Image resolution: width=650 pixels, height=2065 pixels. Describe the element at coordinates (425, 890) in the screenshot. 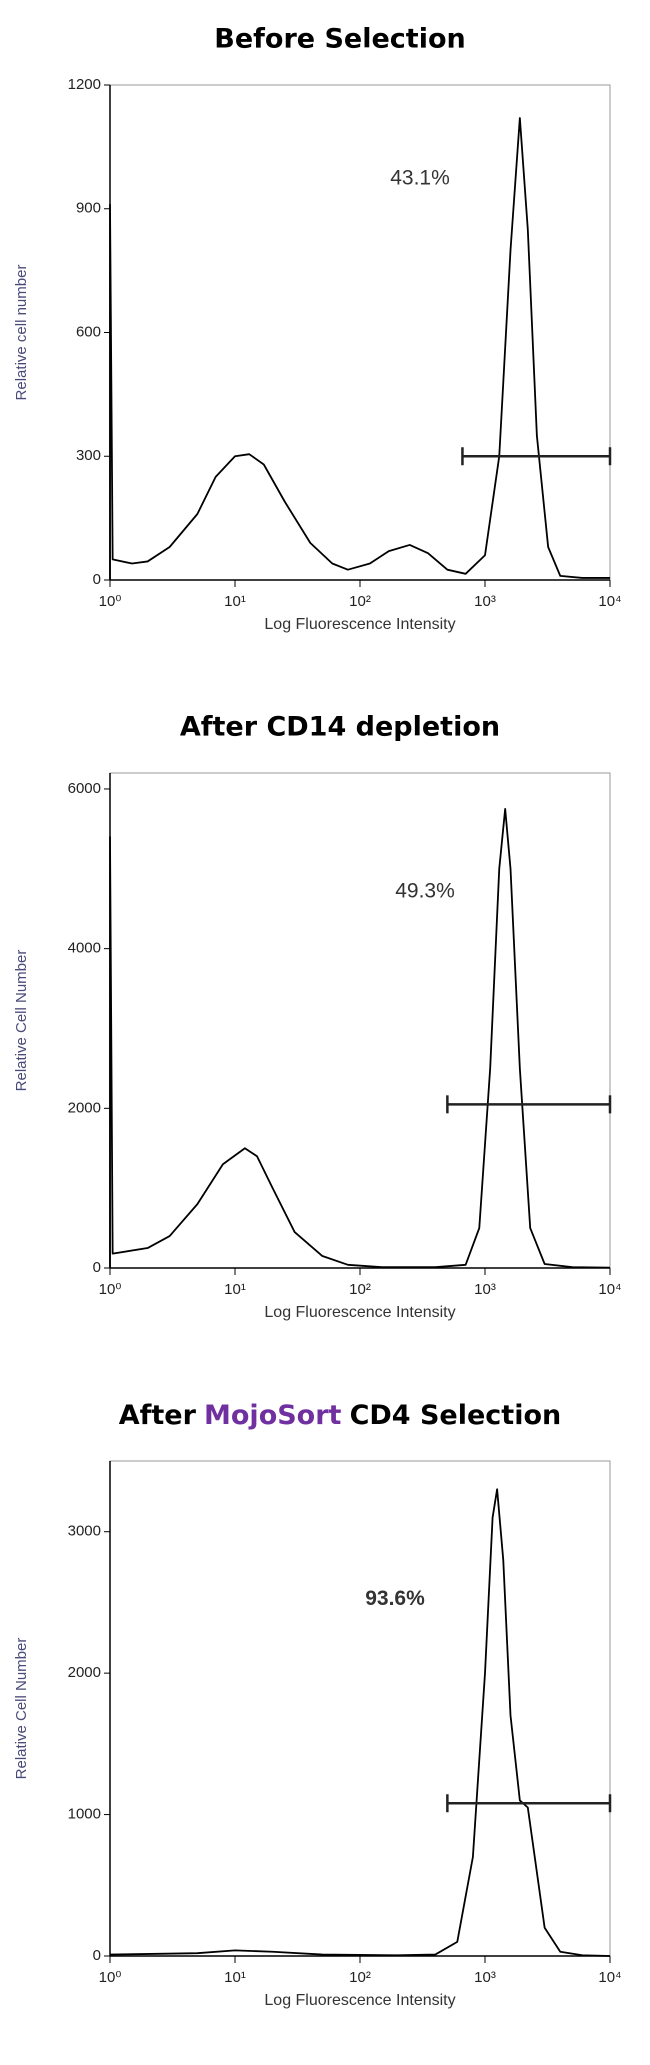

I see `gate-percentage: 49.3%` at that location.